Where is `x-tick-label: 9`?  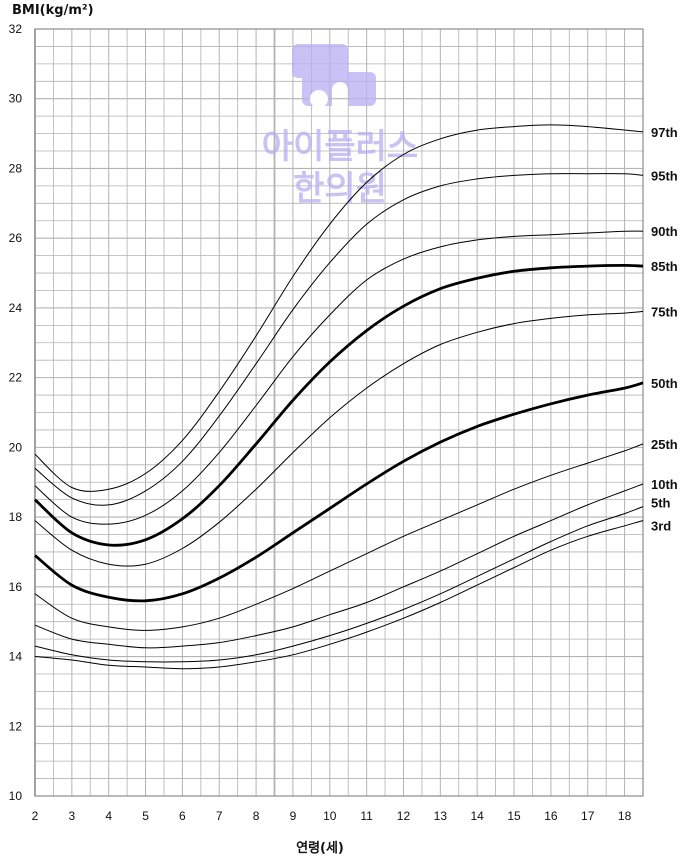 x-tick-label: 9 is located at coordinates (293, 816).